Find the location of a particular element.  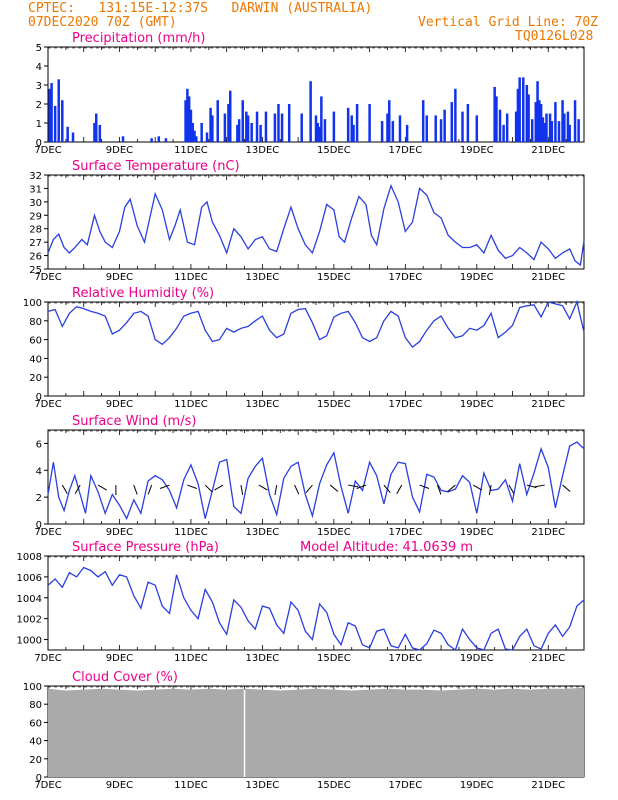

pressure-ytick-label: 1000 is located at coordinates (29, 641).